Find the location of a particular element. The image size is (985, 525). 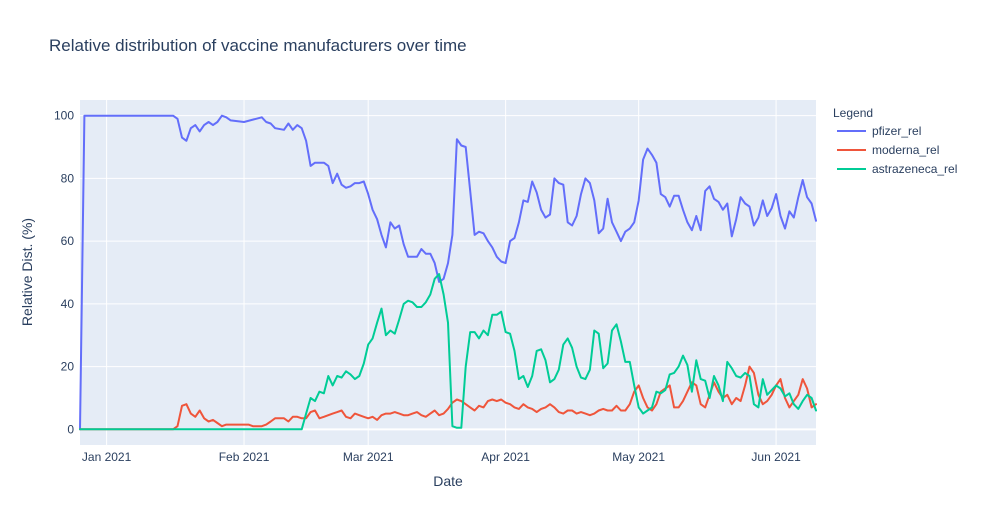

legend-item-pfizer-rel: pfizer_rel is located at coordinates (879, 131).